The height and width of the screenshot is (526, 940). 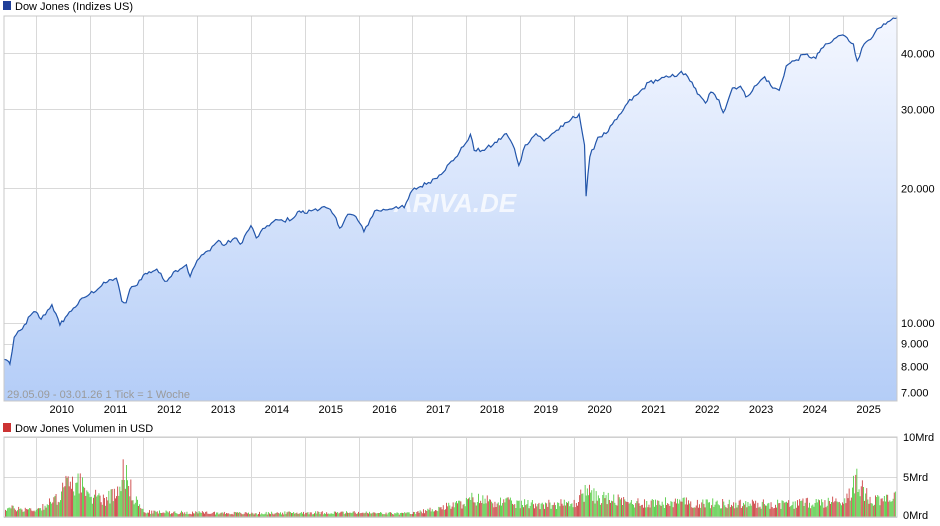 What do you see at coordinates (868, 410) in the screenshot?
I see `x-tick-label: 2025` at bounding box center [868, 410].